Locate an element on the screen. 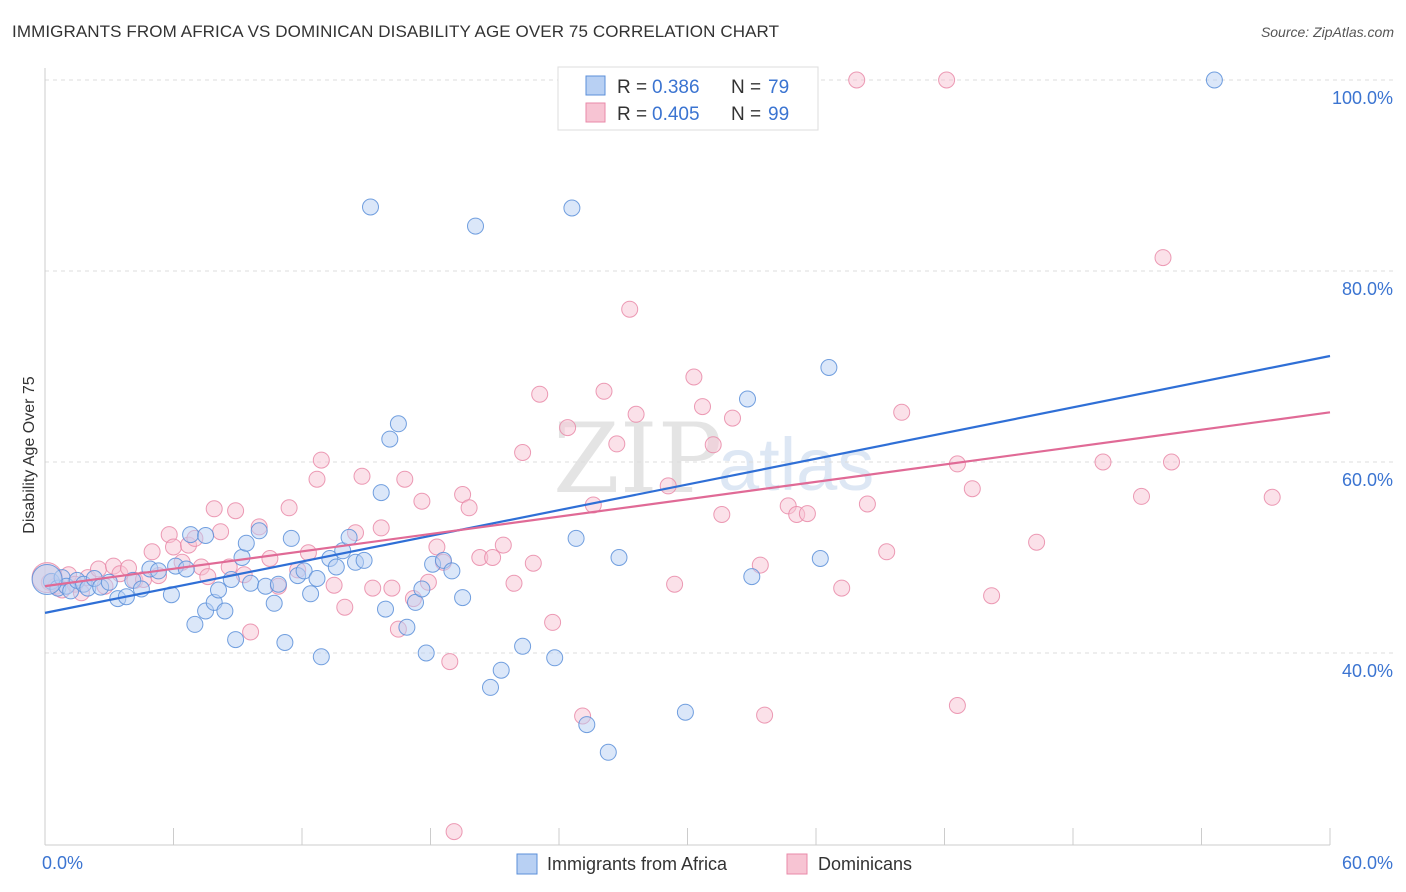 The height and width of the screenshot is (892, 1406). y-axis-title: Disability Age Over 75 is located at coordinates (29, 455).